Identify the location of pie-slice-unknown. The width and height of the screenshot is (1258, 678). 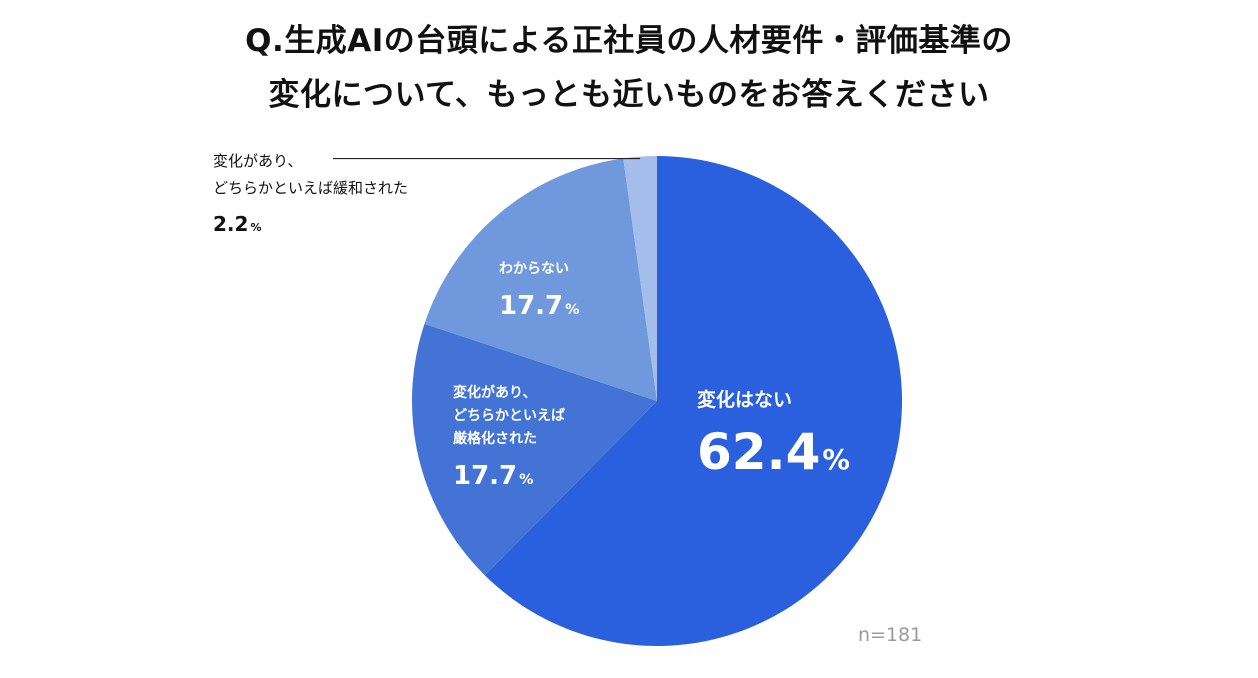
(540, 279).